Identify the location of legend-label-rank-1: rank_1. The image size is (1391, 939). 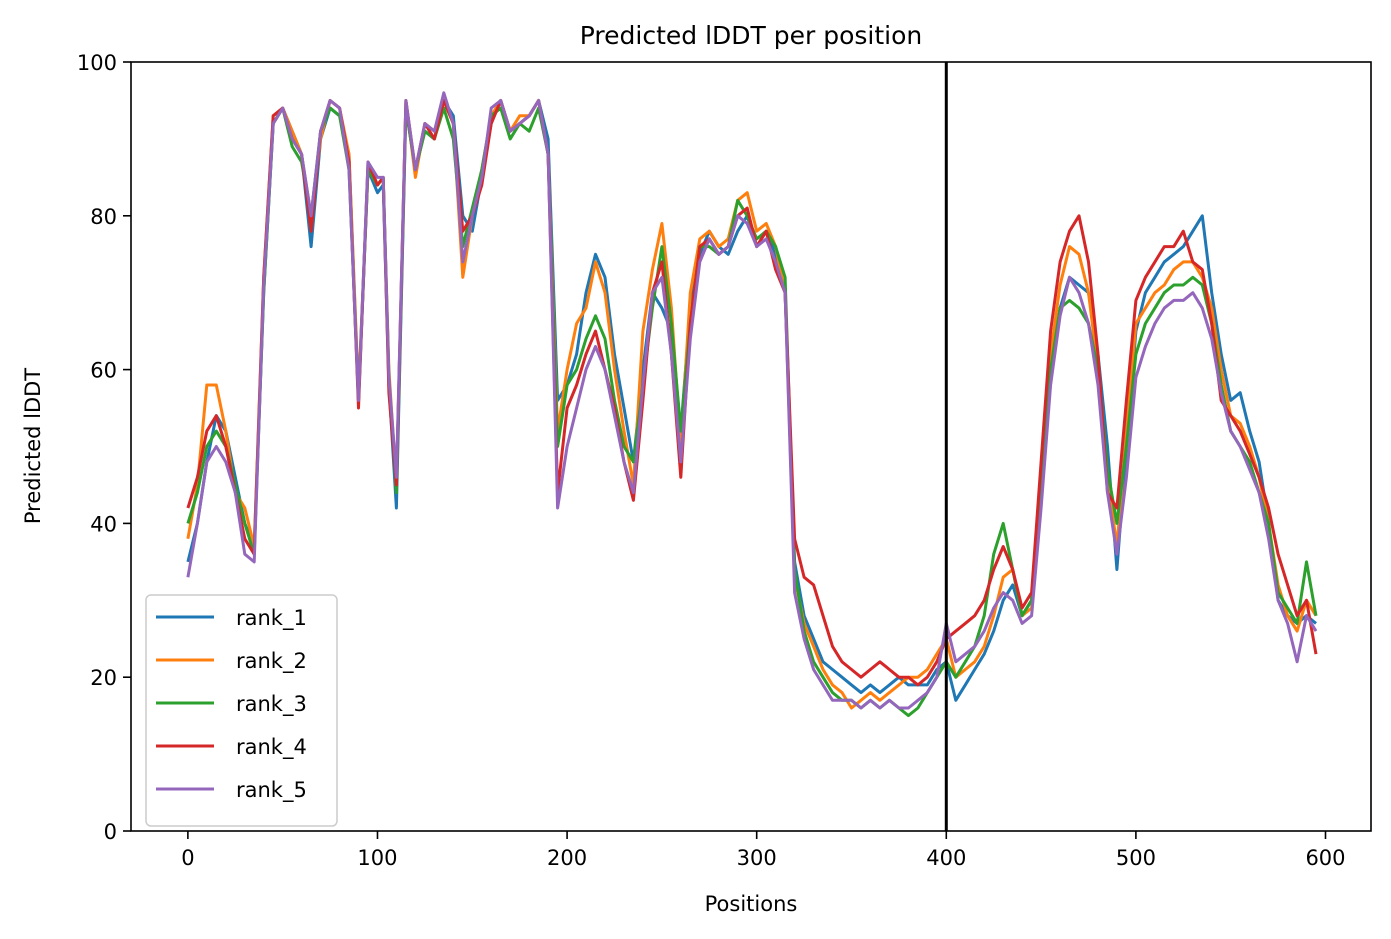
(271, 618).